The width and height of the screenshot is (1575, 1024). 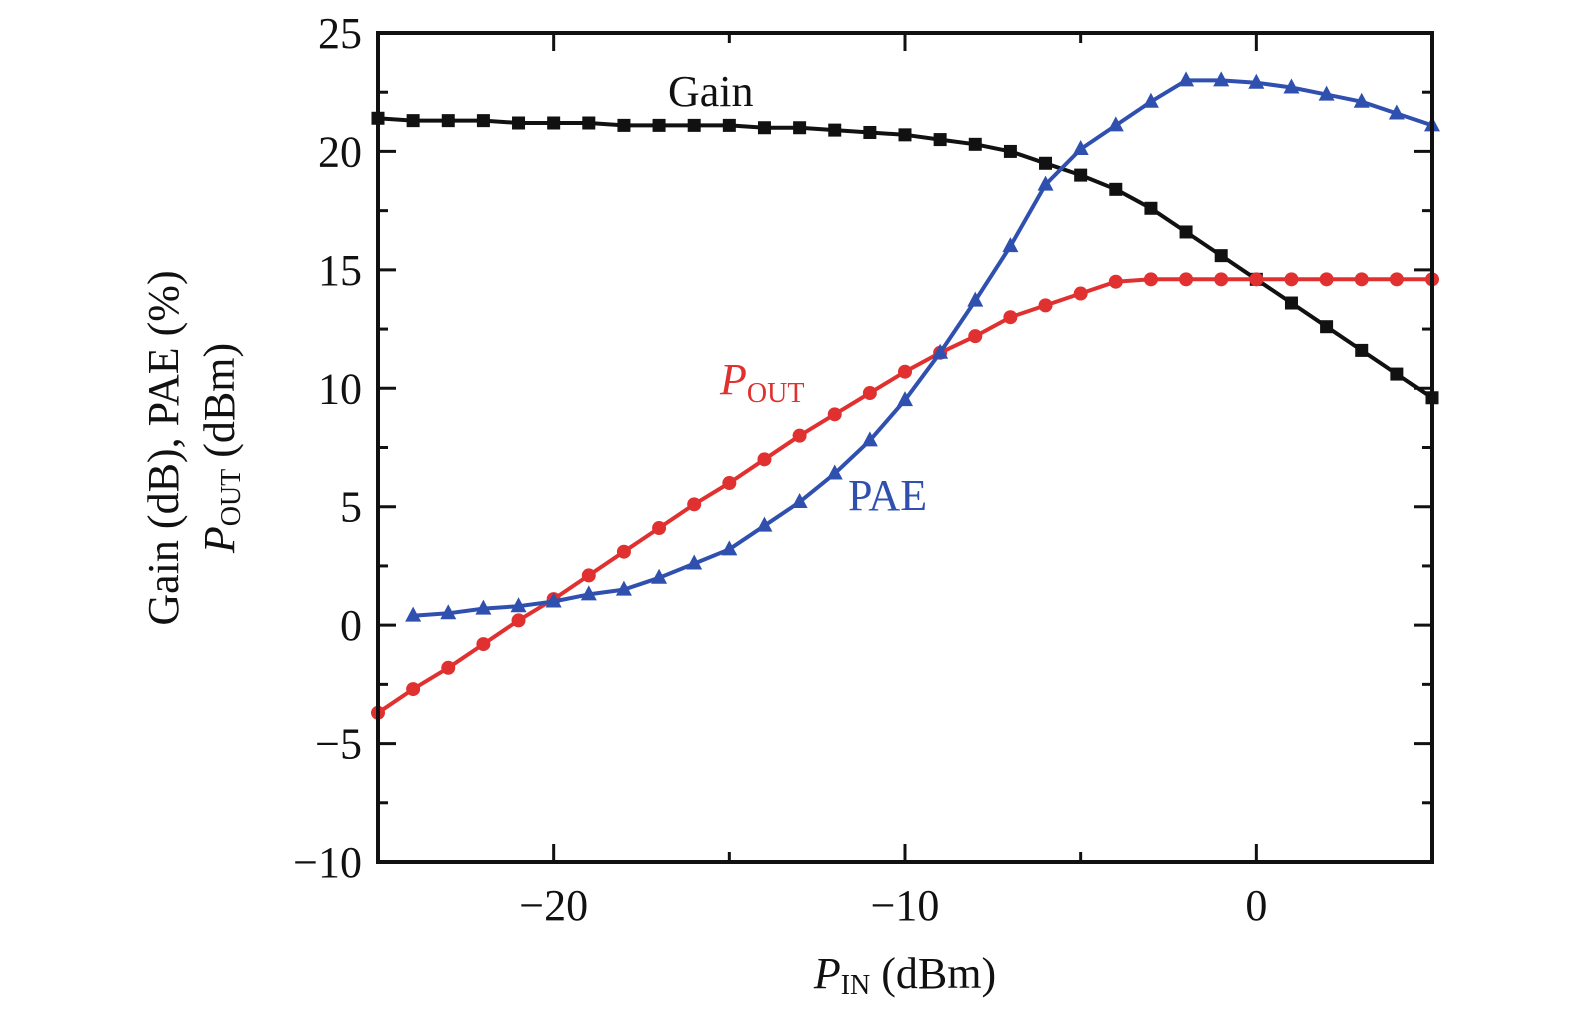 I want to click on y-tick-label: −10, so click(x=327, y=862).